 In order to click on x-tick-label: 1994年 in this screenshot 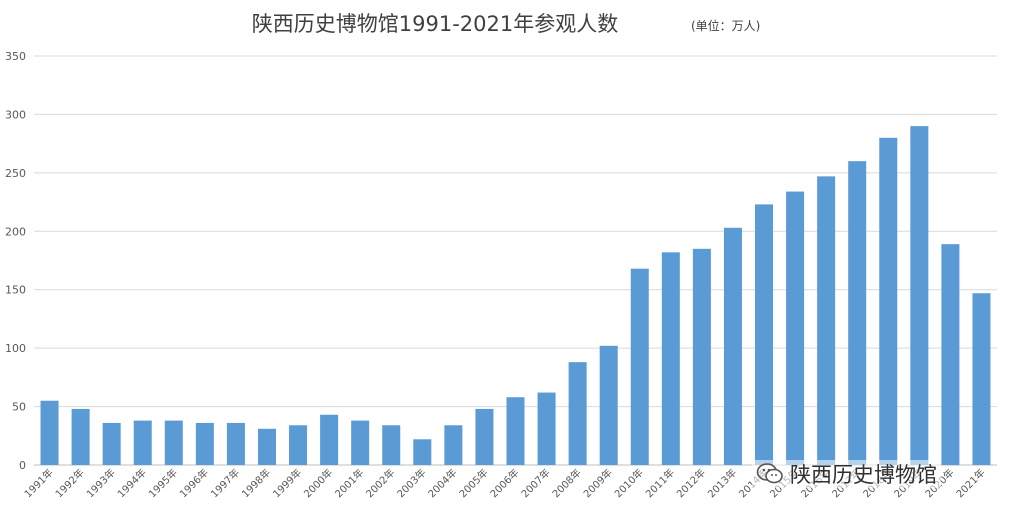, I will do `click(132, 483)`.